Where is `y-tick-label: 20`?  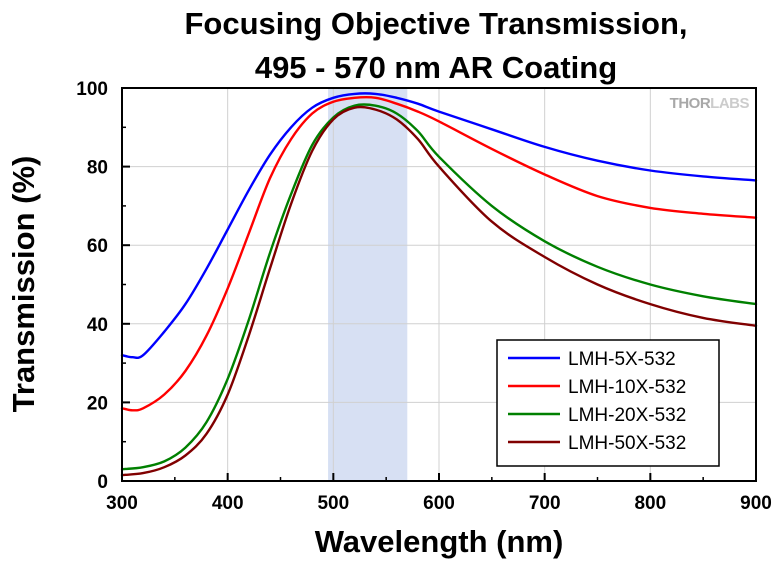
y-tick-label: 20 is located at coordinates (97, 403).